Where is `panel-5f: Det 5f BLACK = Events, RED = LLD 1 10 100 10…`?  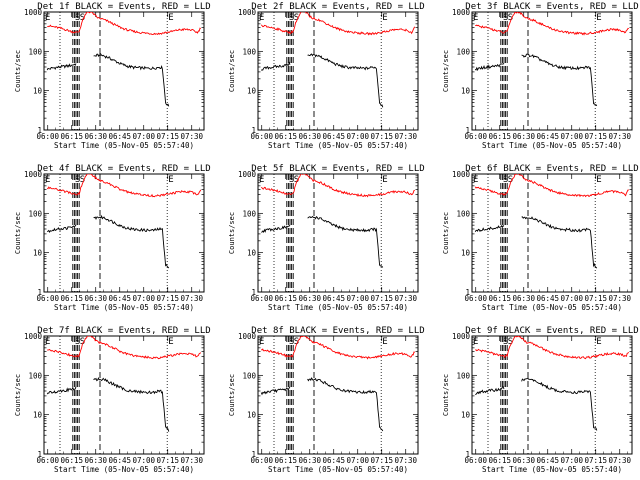 panel-5f: Det 5f BLACK = Events, RED = LLD 1 10 100 10… is located at coordinates (326, 238).